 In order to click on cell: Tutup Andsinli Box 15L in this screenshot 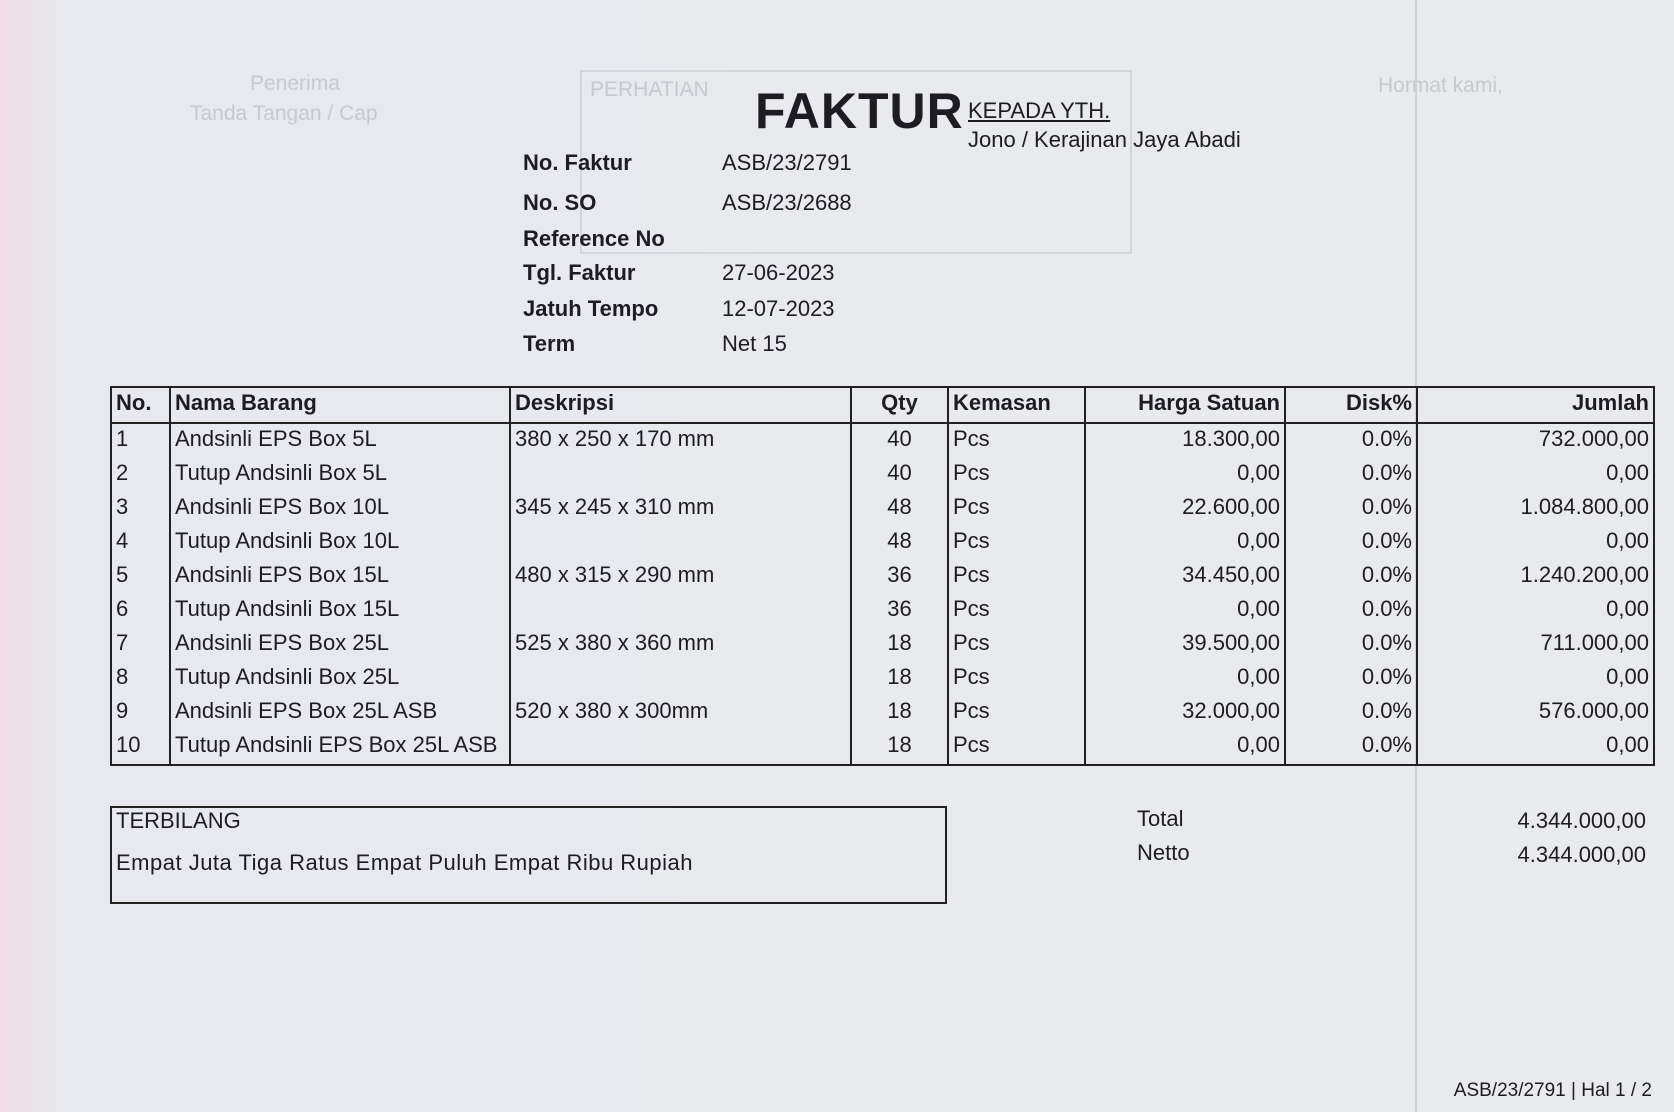, I will do `click(340, 611)`.